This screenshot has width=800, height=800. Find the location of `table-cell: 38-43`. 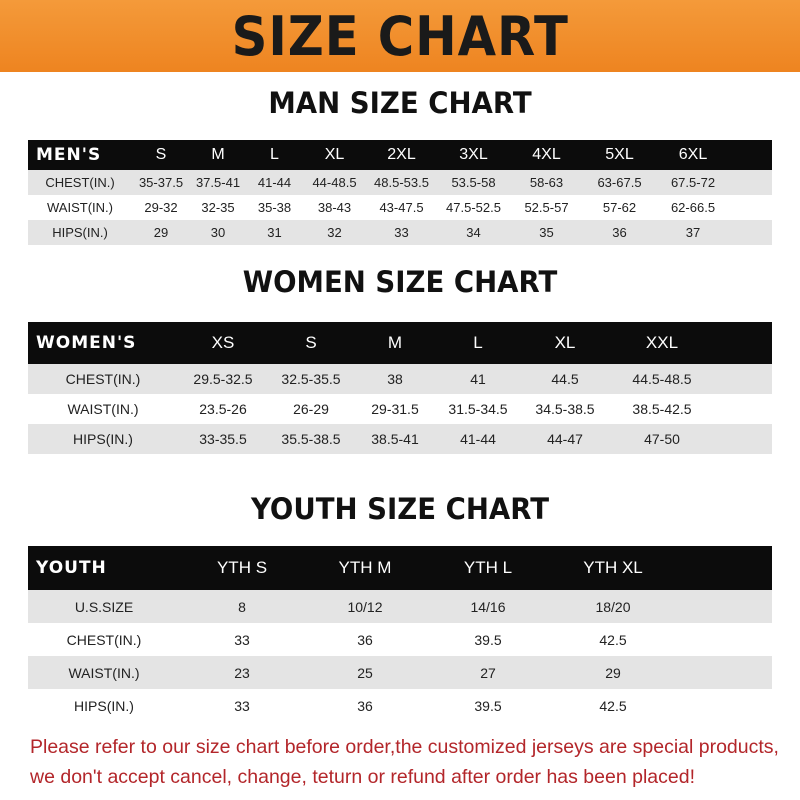

table-cell: 38-43 is located at coordinates (334, 207).